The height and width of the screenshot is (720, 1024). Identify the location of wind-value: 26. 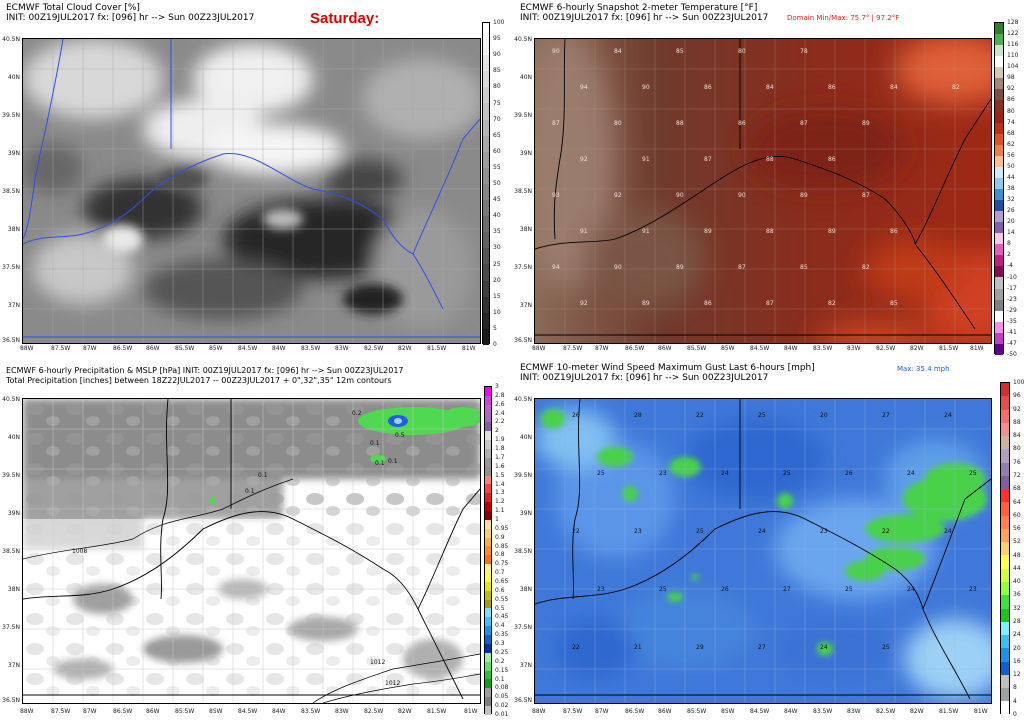
(576, 415).